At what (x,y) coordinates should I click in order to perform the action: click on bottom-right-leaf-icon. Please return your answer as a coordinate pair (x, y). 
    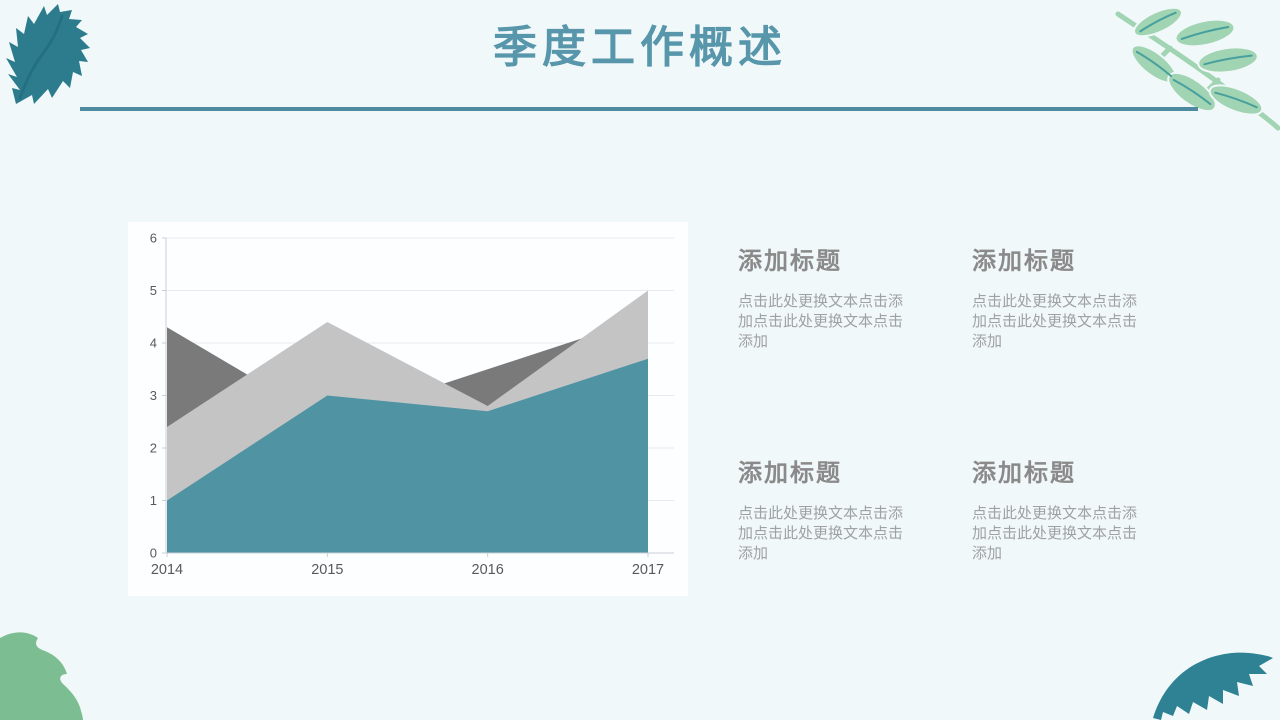
    Looking at the image, I should click on (1213, 686).